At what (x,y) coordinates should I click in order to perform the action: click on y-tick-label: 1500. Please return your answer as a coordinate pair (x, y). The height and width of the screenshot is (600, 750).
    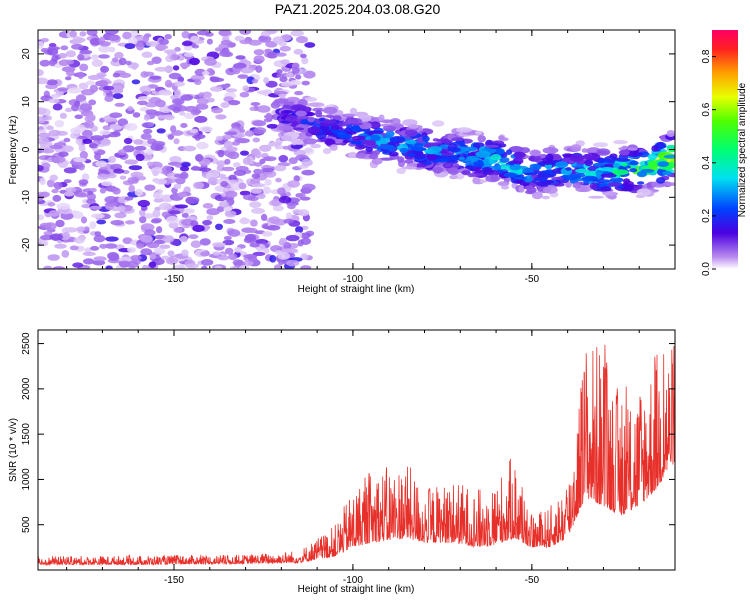
    Looking at the image, I should click on (26, 434).